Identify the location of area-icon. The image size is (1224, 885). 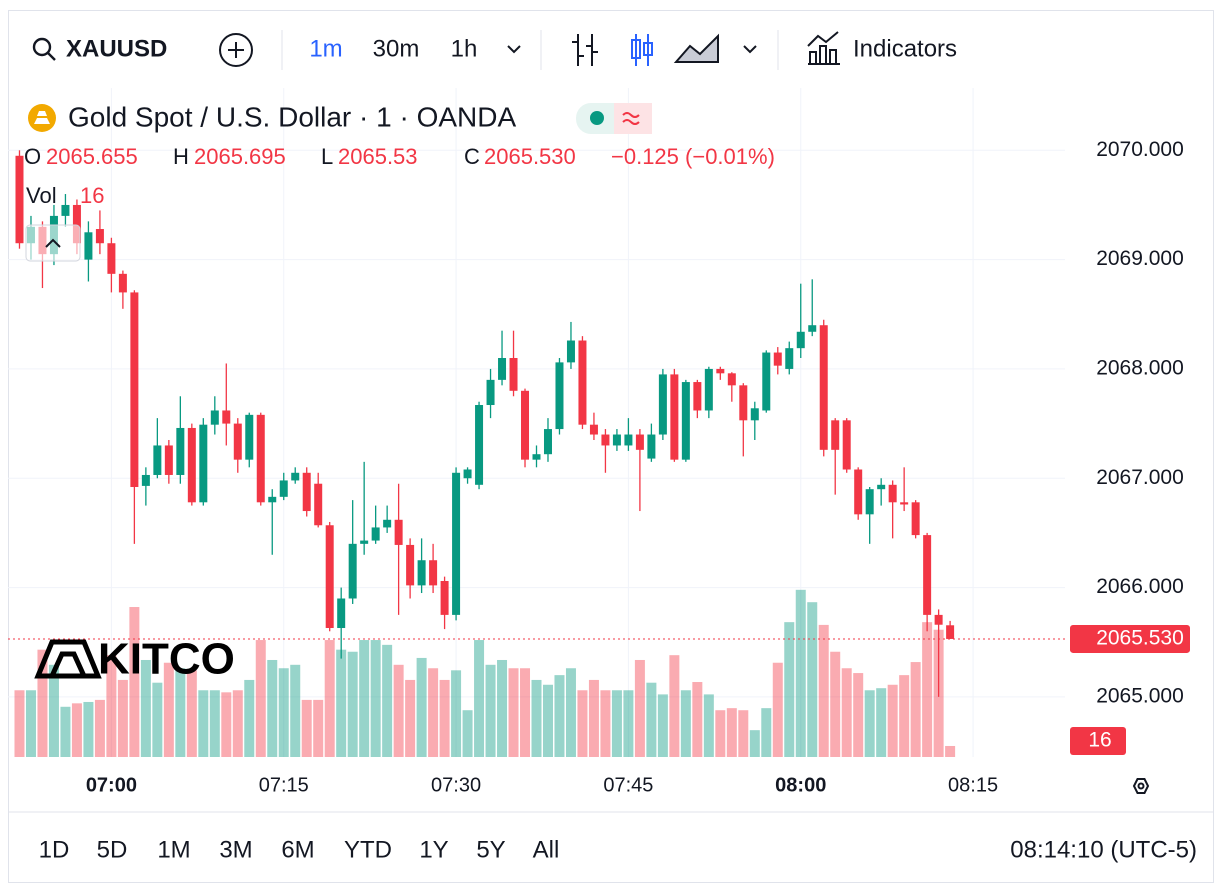
(696, 48).